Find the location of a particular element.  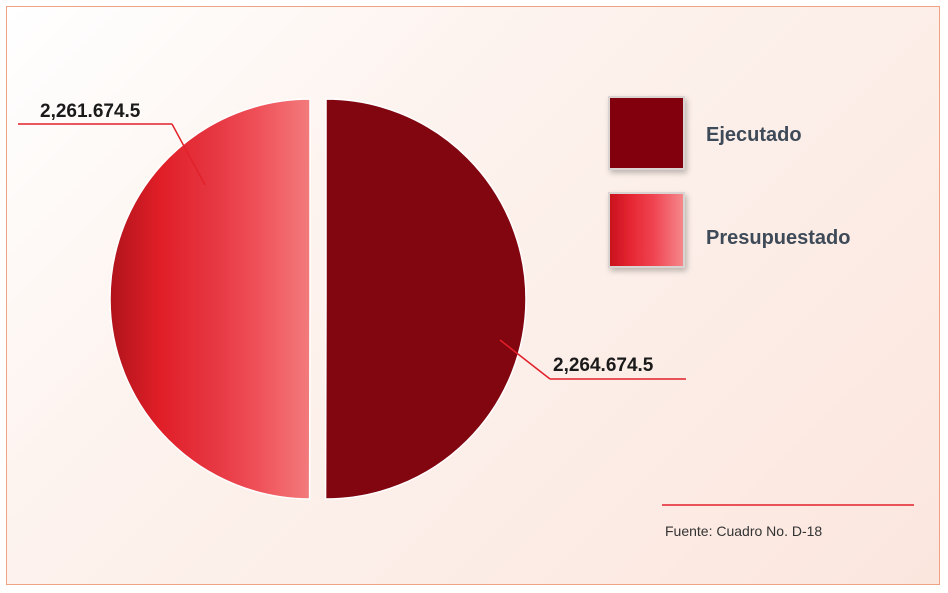

data-label-ejecutado: 2,264.674.5 is located at coordinates (603, 365).